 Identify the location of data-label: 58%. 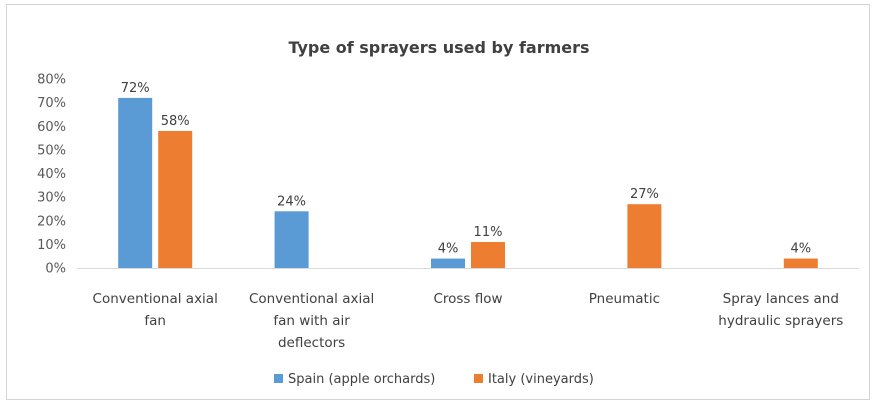
(175, 121).